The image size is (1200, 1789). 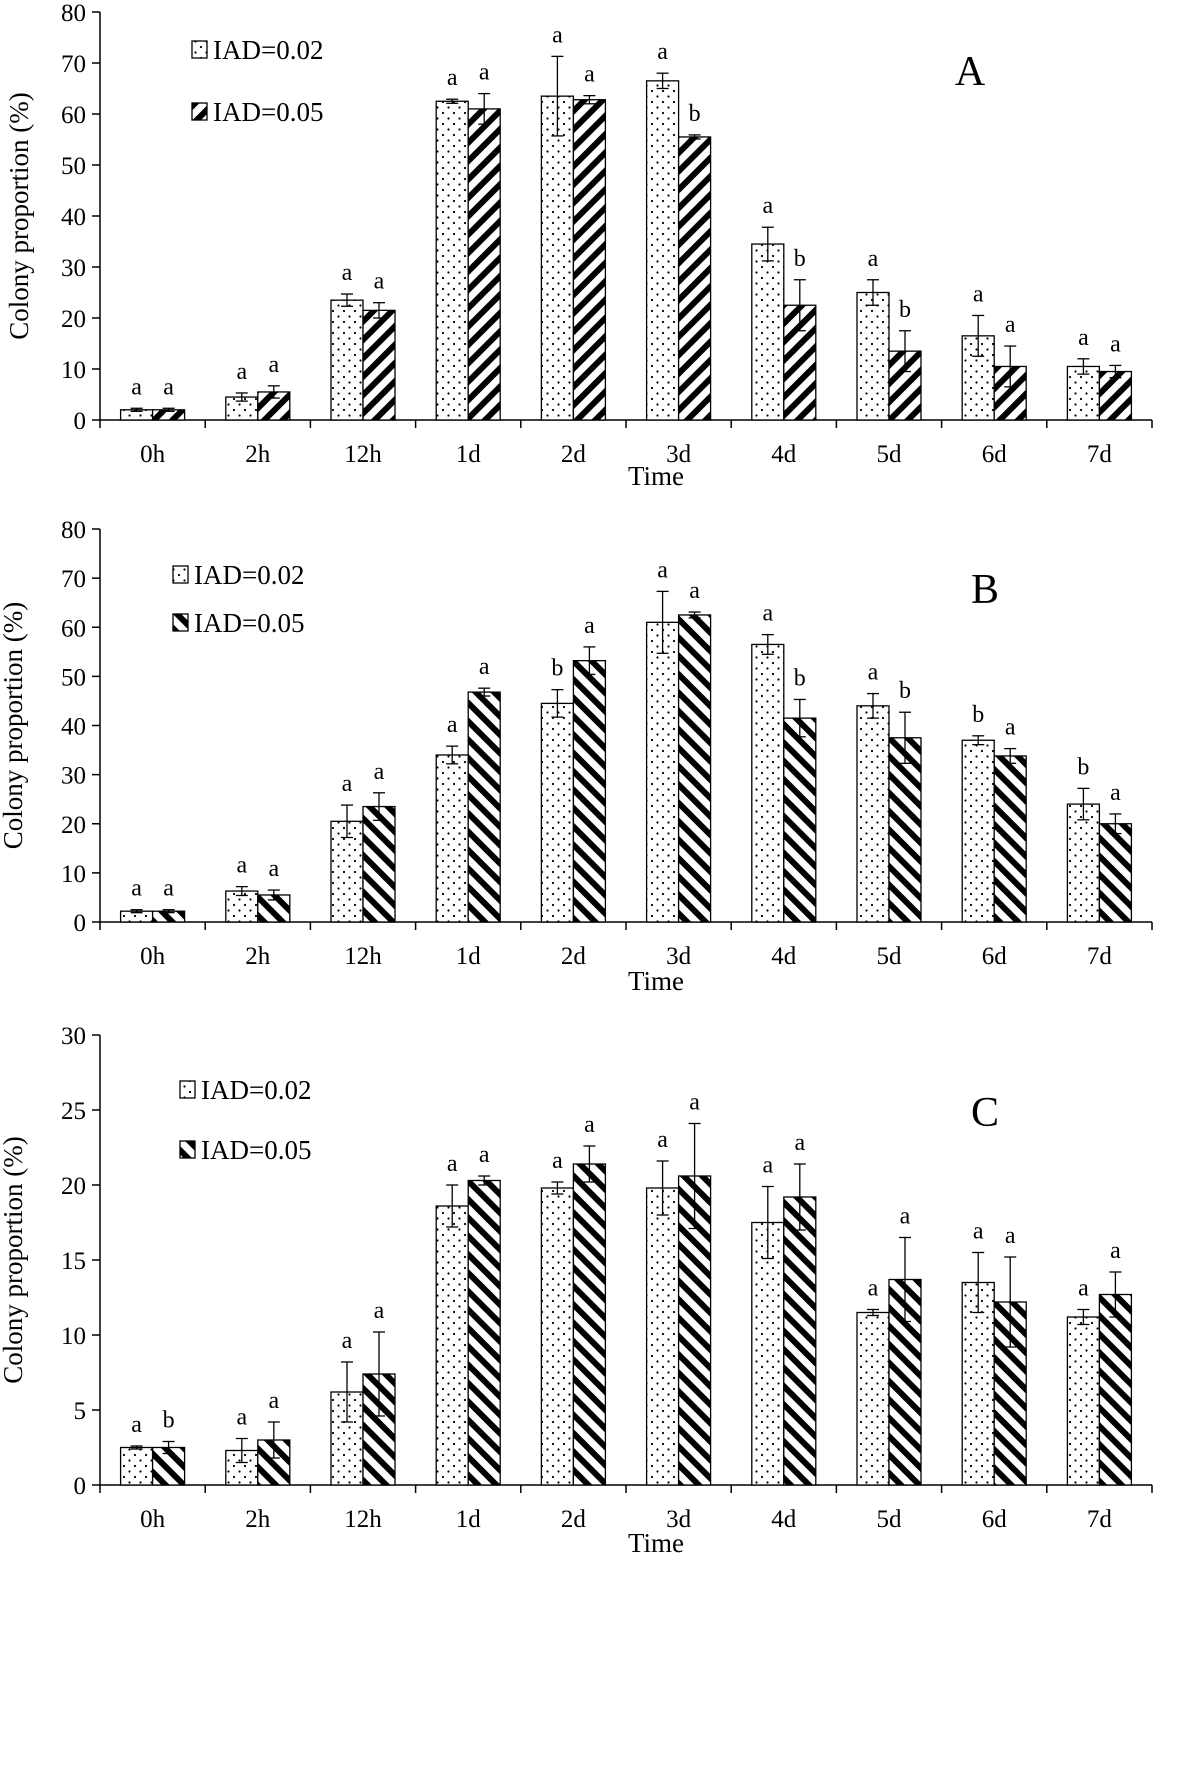 I want to click on legend-label: IAD=0.05, so click(x=268, y=112).